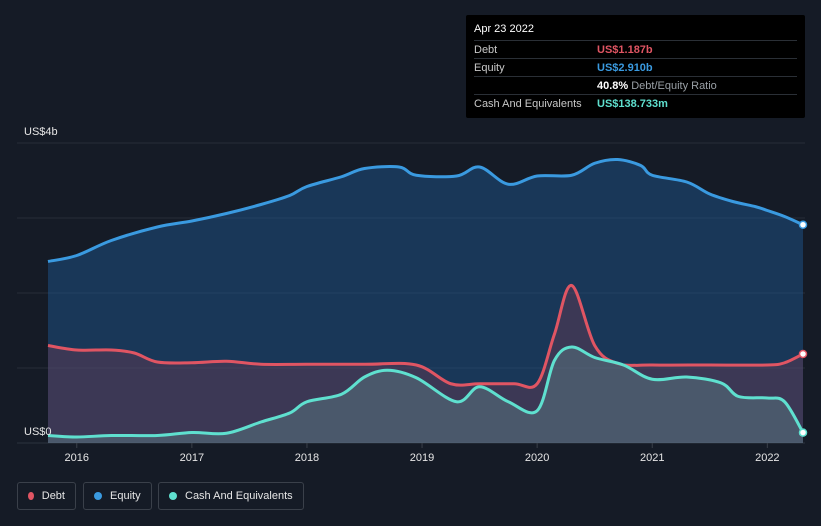 This screenshot has width=821, height=526. Describe the element at coordinates (38, 432) in the screenshot. I see `y-tick-label-bottom: US$0` at that location.